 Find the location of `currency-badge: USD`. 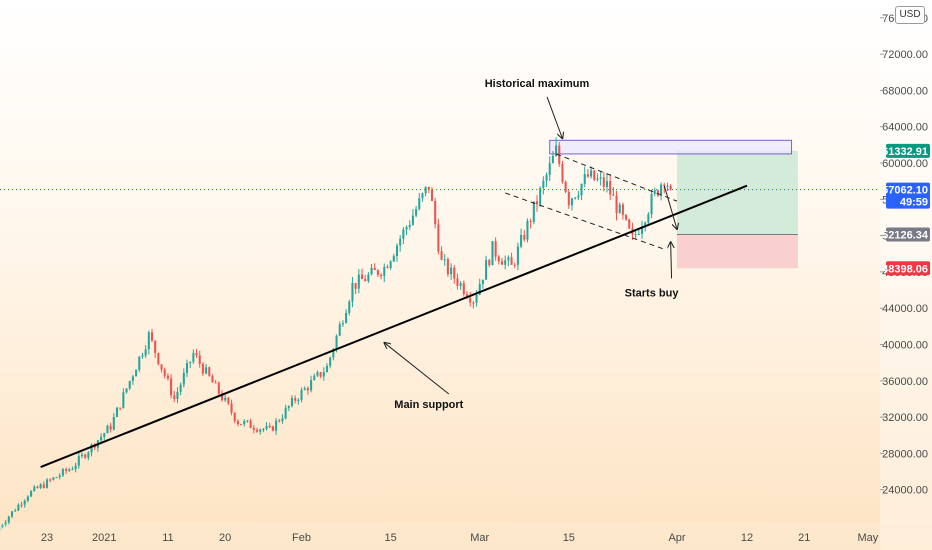

currency-badge: USD is located at coordinates (910, 15).